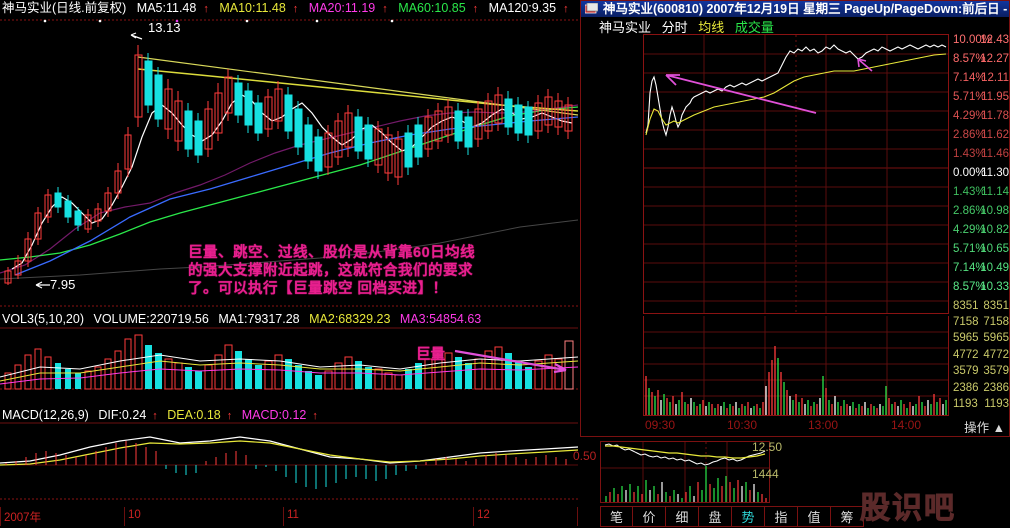 Image resolution: width=1010 pixels, height=528 pixels. I want to click on intraday-volume-chart, so click(796, 366).